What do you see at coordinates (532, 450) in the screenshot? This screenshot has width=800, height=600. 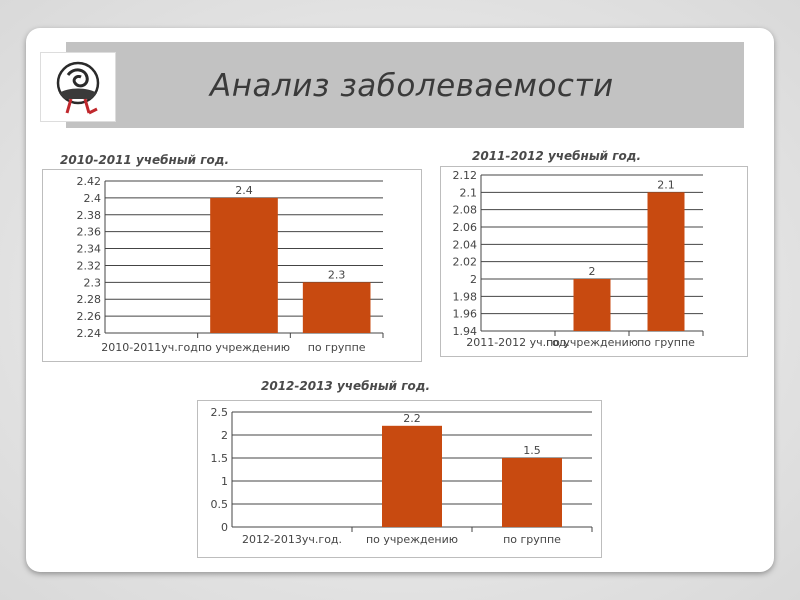 I see `data-label: 1.5` at bounding box center [532, 450].